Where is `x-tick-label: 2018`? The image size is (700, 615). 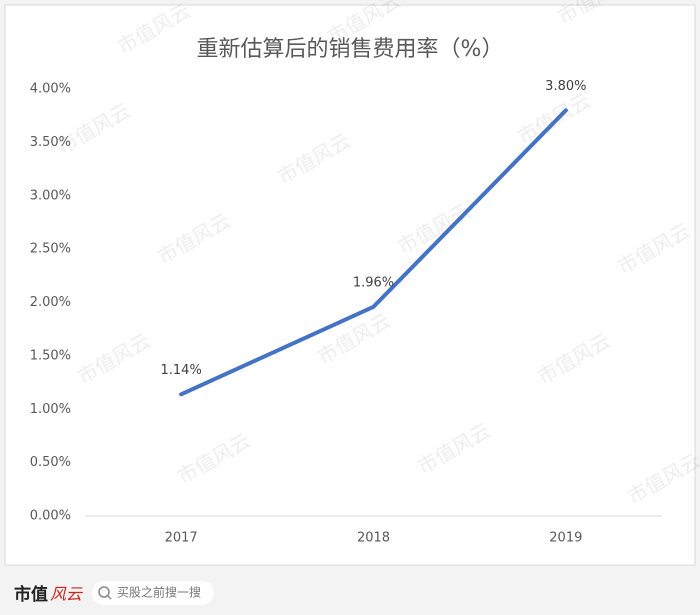
x-tick-label: 2018 is located at coordinates (373, 538).